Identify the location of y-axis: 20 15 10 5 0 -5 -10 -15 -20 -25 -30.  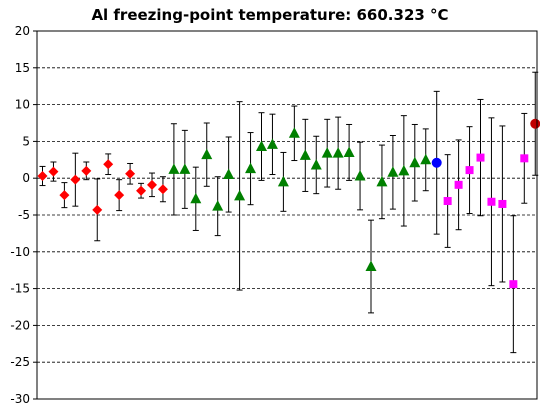
(23, 215).